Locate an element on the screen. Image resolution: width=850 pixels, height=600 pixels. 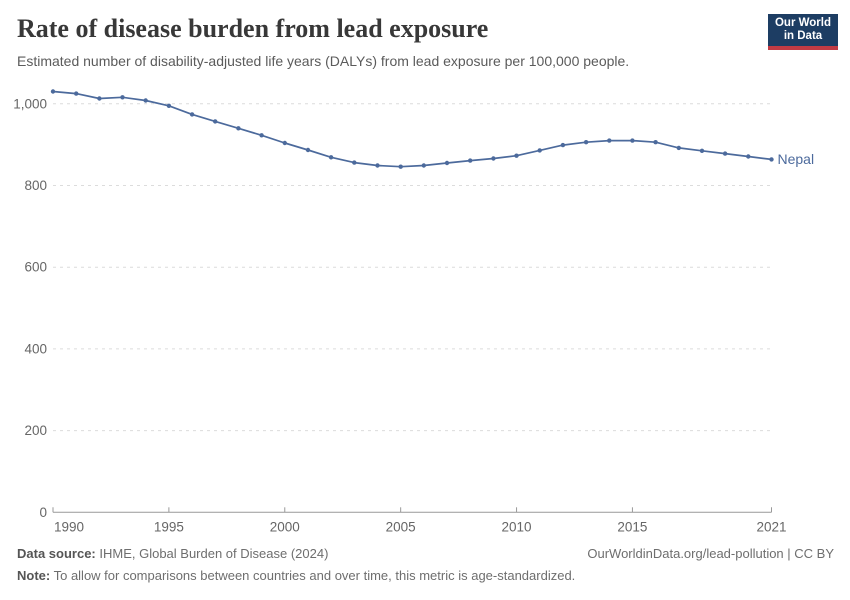
x-tick-label: 2021 is located at coordinates (771, 526).